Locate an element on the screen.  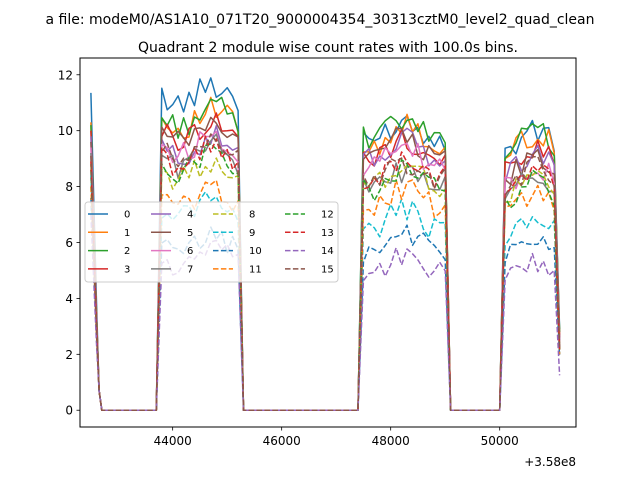
y-axis: 0 2 4 6 8 10 12 is located at coordinates (69, 243).